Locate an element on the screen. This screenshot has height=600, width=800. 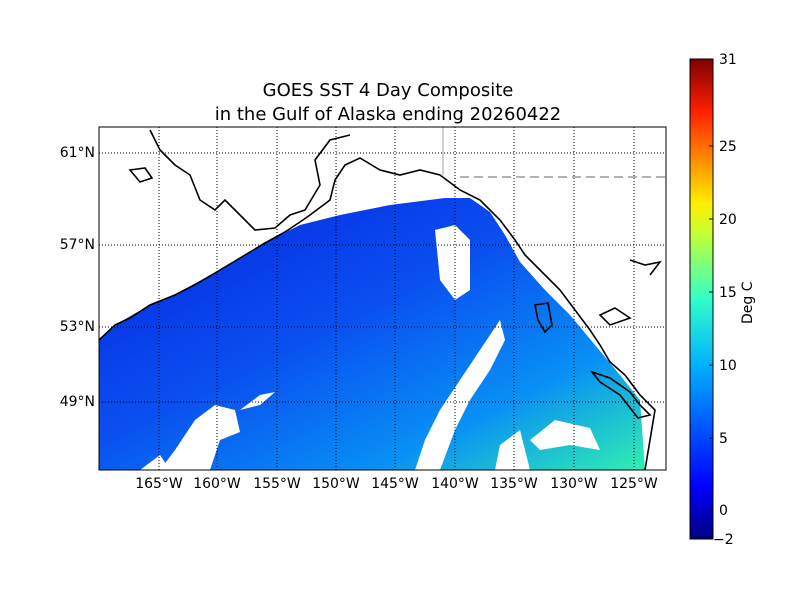
lat-label: 61°N is located at coordinates (77, 153).